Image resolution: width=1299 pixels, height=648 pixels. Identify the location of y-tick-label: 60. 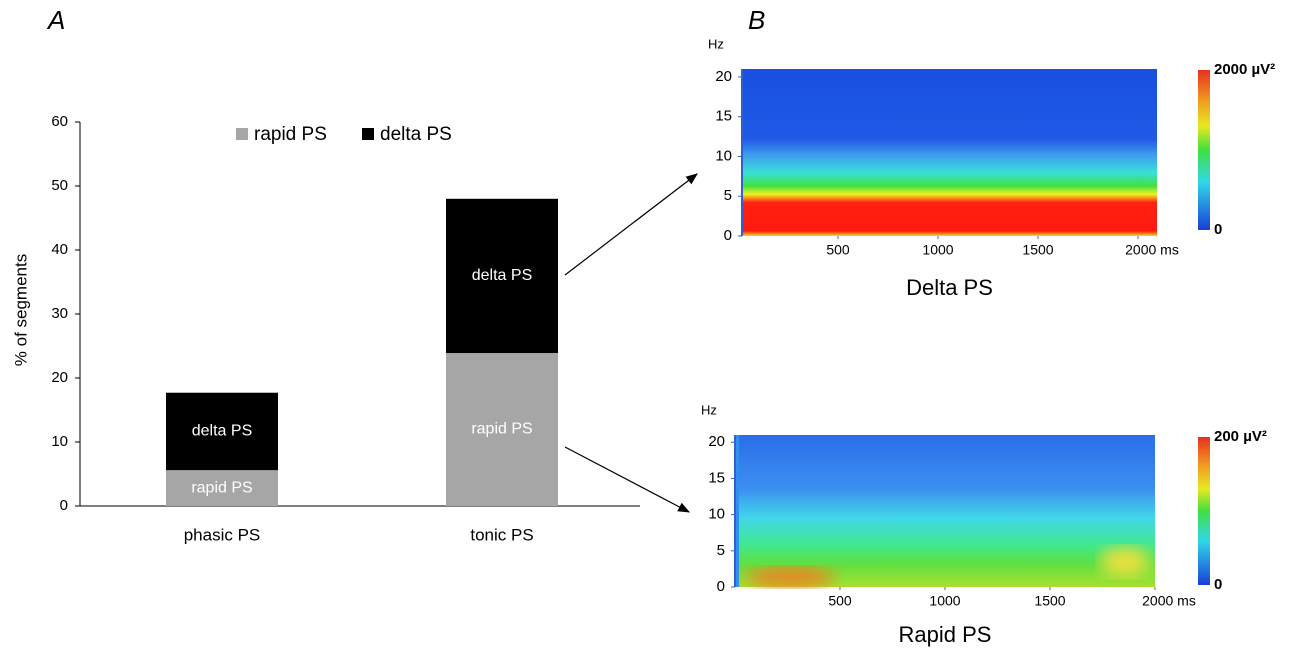
(59, 121).